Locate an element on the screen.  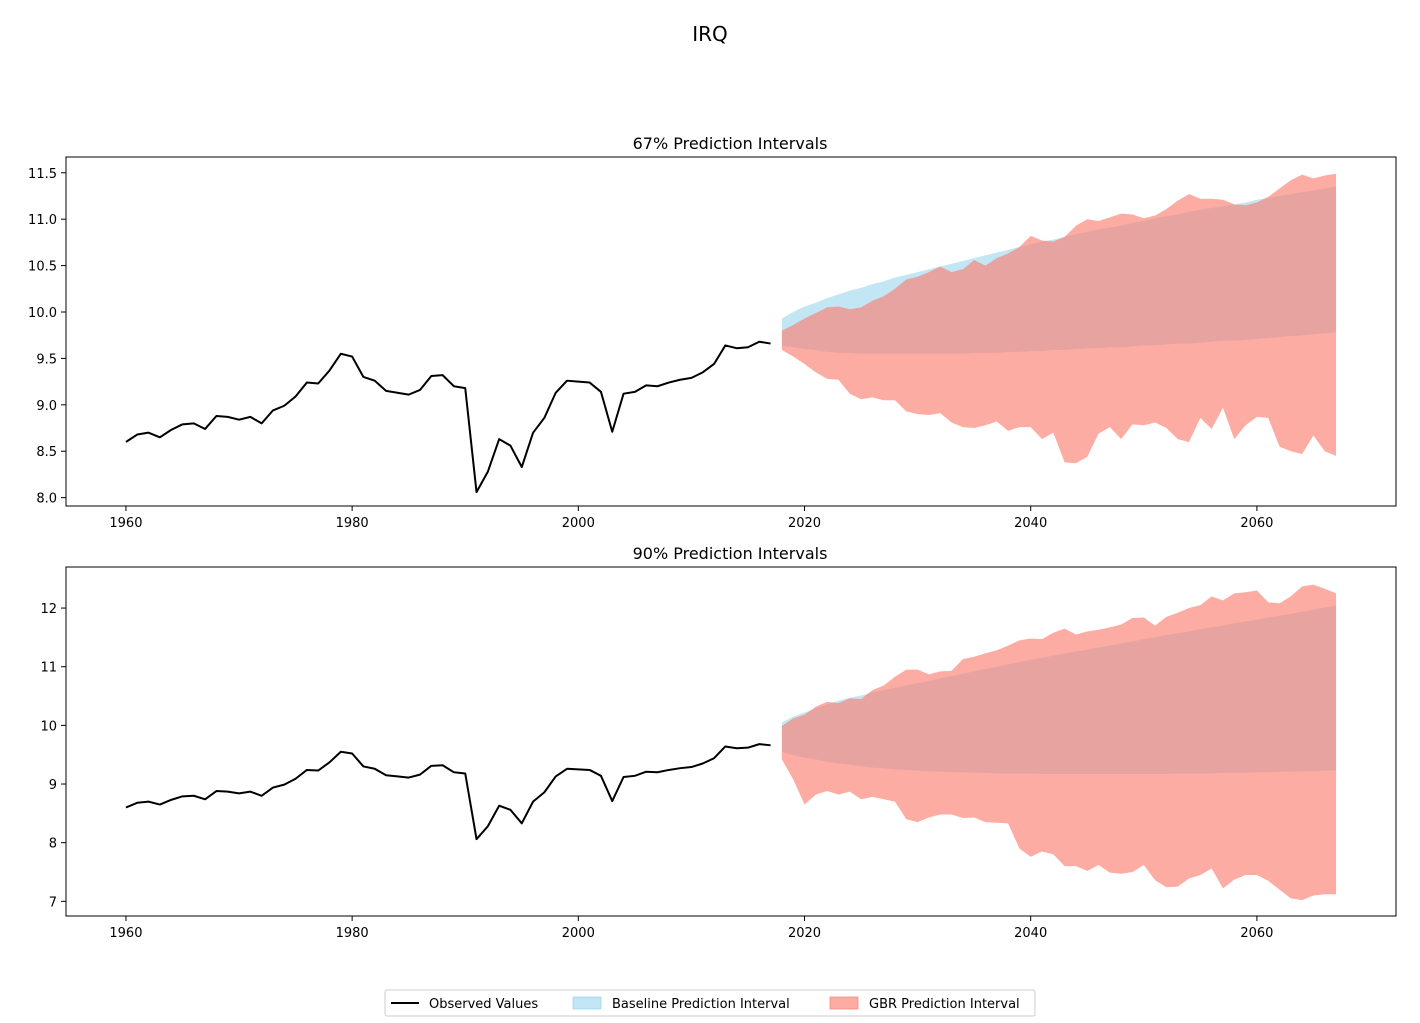
y-tick-label: 8 is located at coordinates (53, 844).